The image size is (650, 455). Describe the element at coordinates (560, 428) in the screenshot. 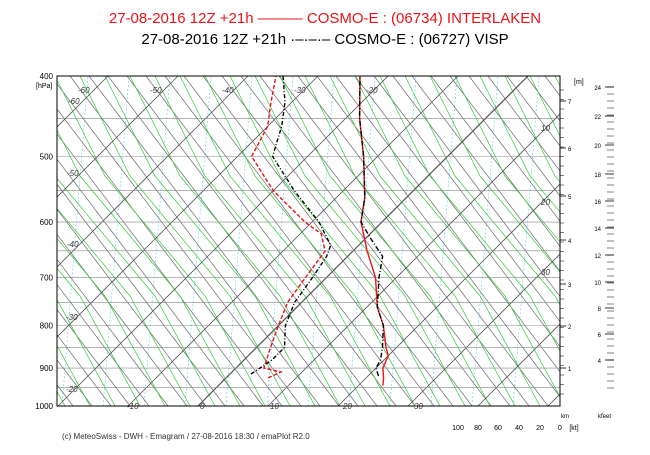

I see `wind-scale-label: 0` at that location.